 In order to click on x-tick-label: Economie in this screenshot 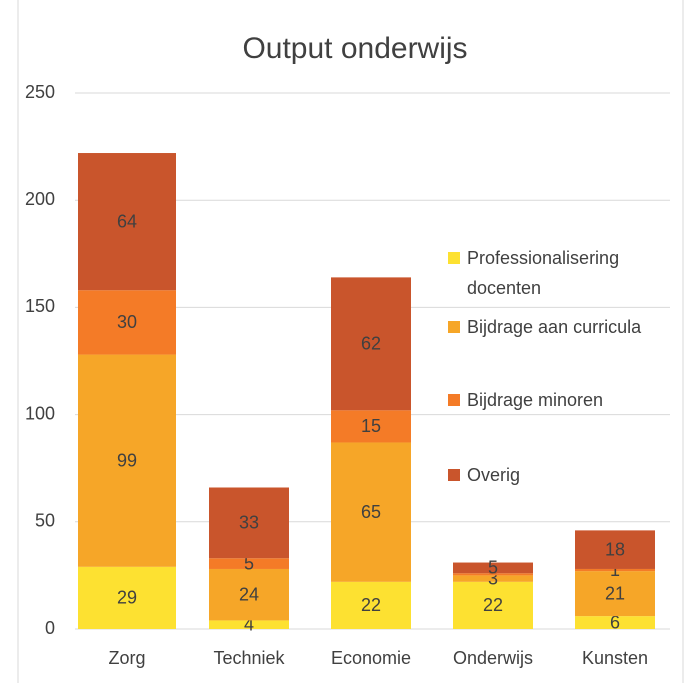, I will do `click(371, 658)`.